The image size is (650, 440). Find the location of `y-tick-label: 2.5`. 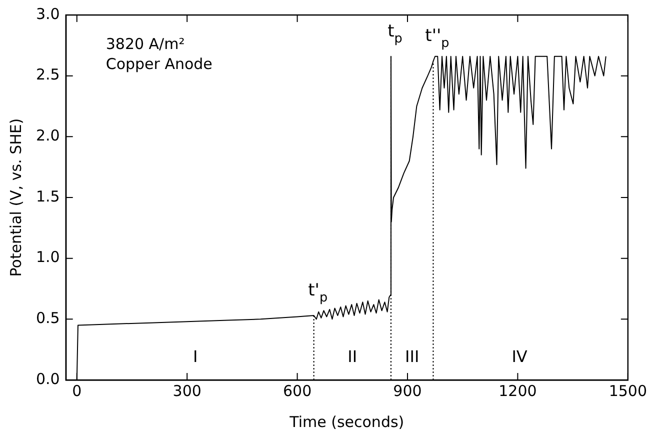

y-tick-label: 2.5 is located at coordinates (48, 75).